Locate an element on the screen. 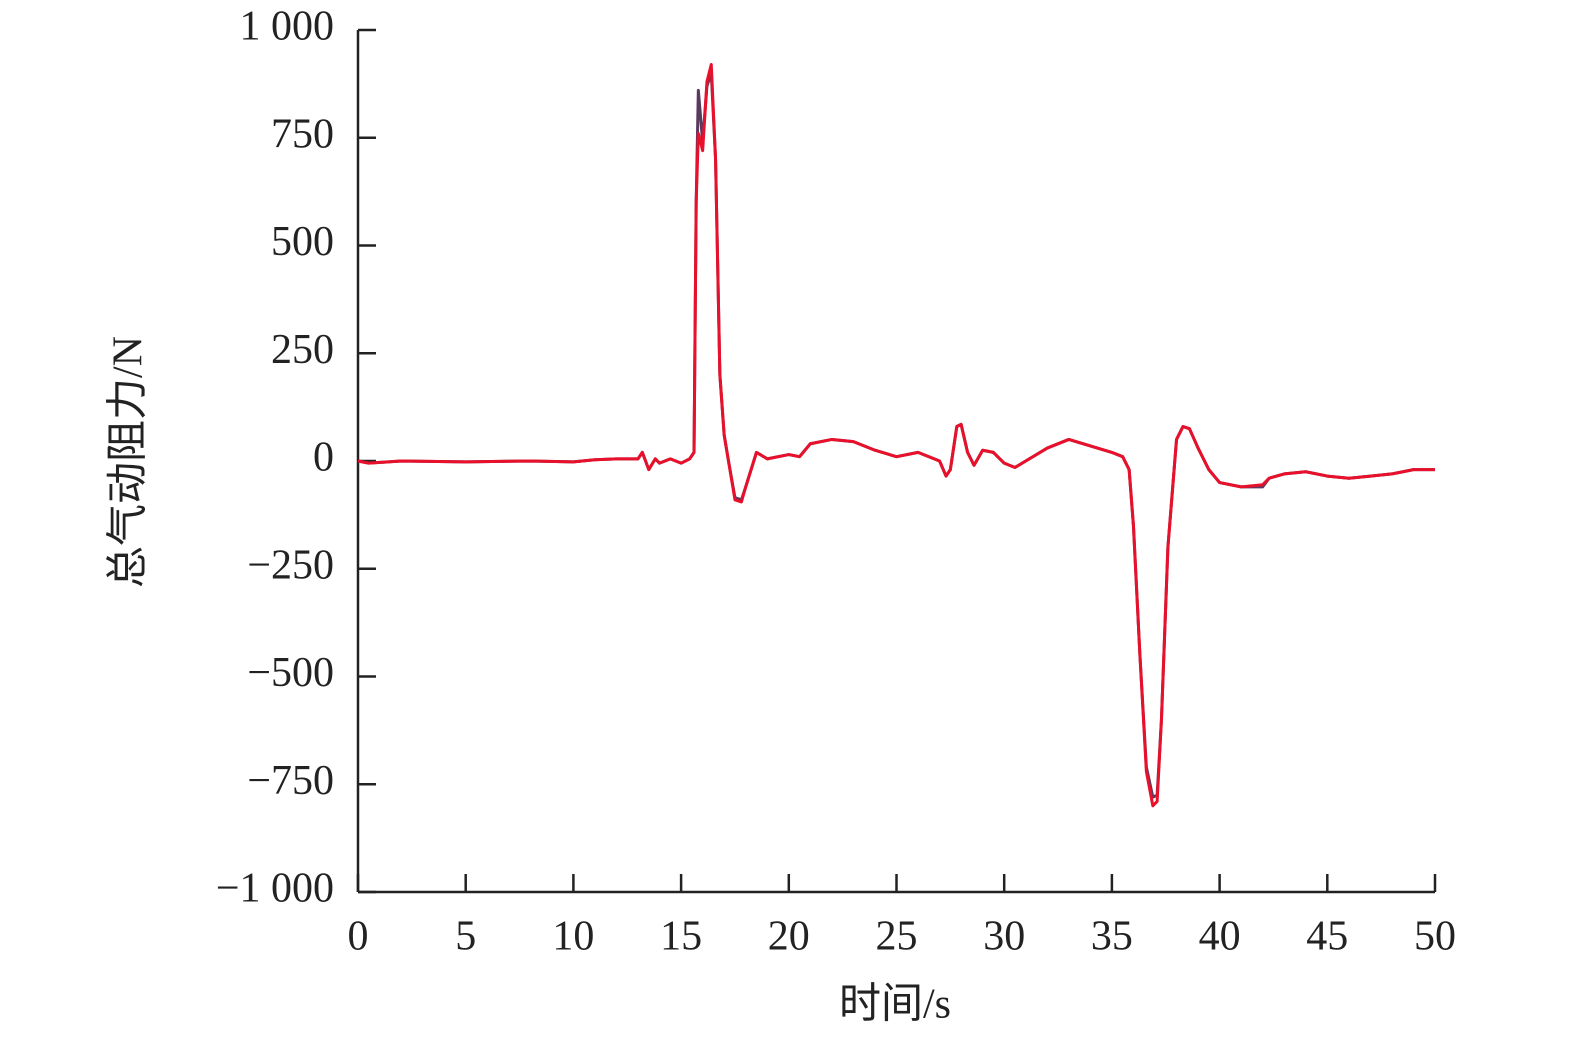  y-tick-label: 250 is located at coordinates (302, 350).